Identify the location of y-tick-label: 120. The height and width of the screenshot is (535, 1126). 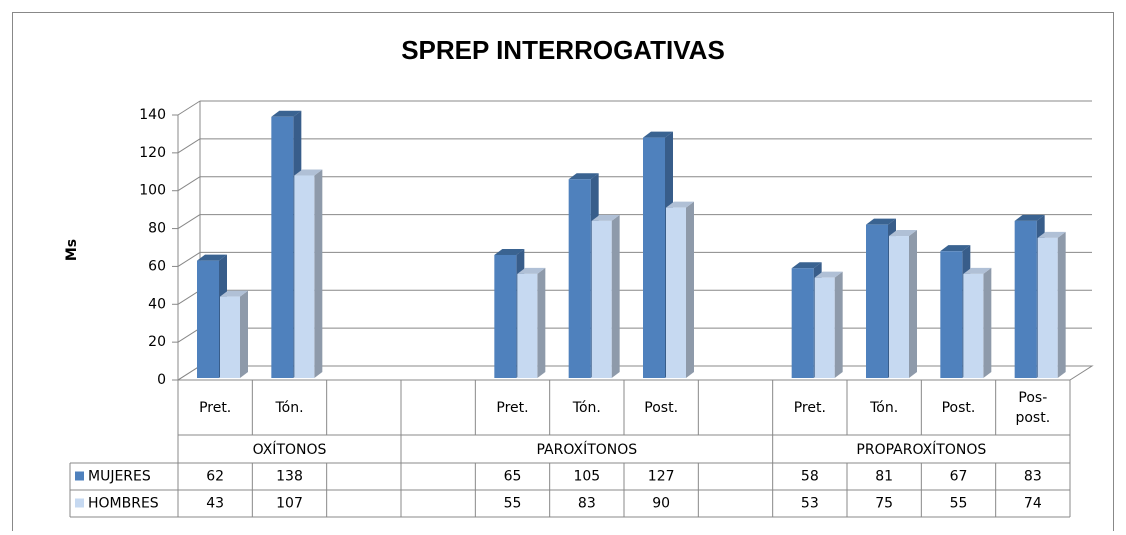
(152, 153).